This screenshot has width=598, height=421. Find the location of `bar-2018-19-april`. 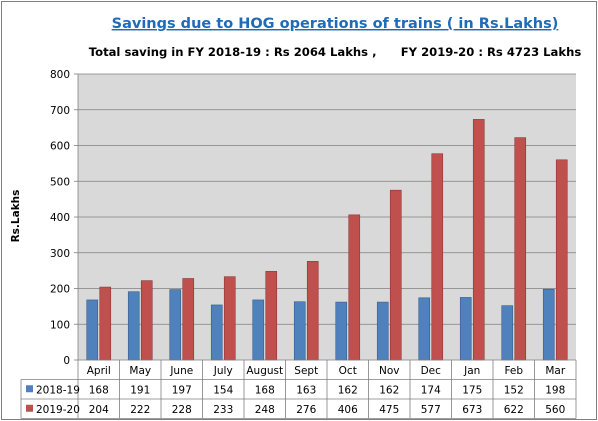

bar-2018-19-april is located at coordinates (92, 330).